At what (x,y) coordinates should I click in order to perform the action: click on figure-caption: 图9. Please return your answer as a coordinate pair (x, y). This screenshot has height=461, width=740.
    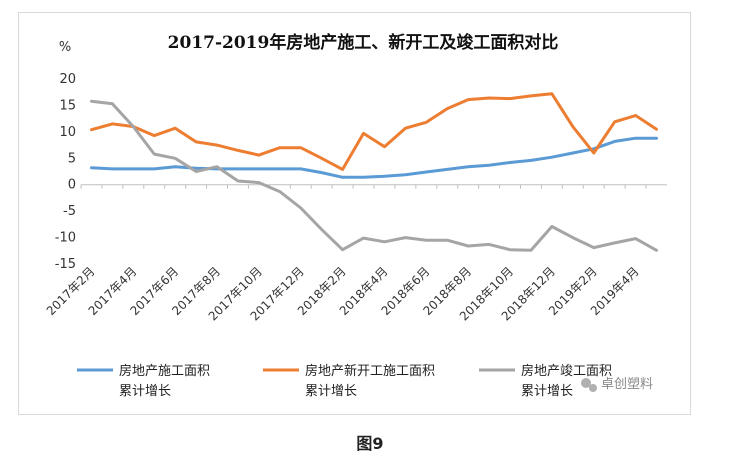
    Looking at the image, I should click on (370, 443).